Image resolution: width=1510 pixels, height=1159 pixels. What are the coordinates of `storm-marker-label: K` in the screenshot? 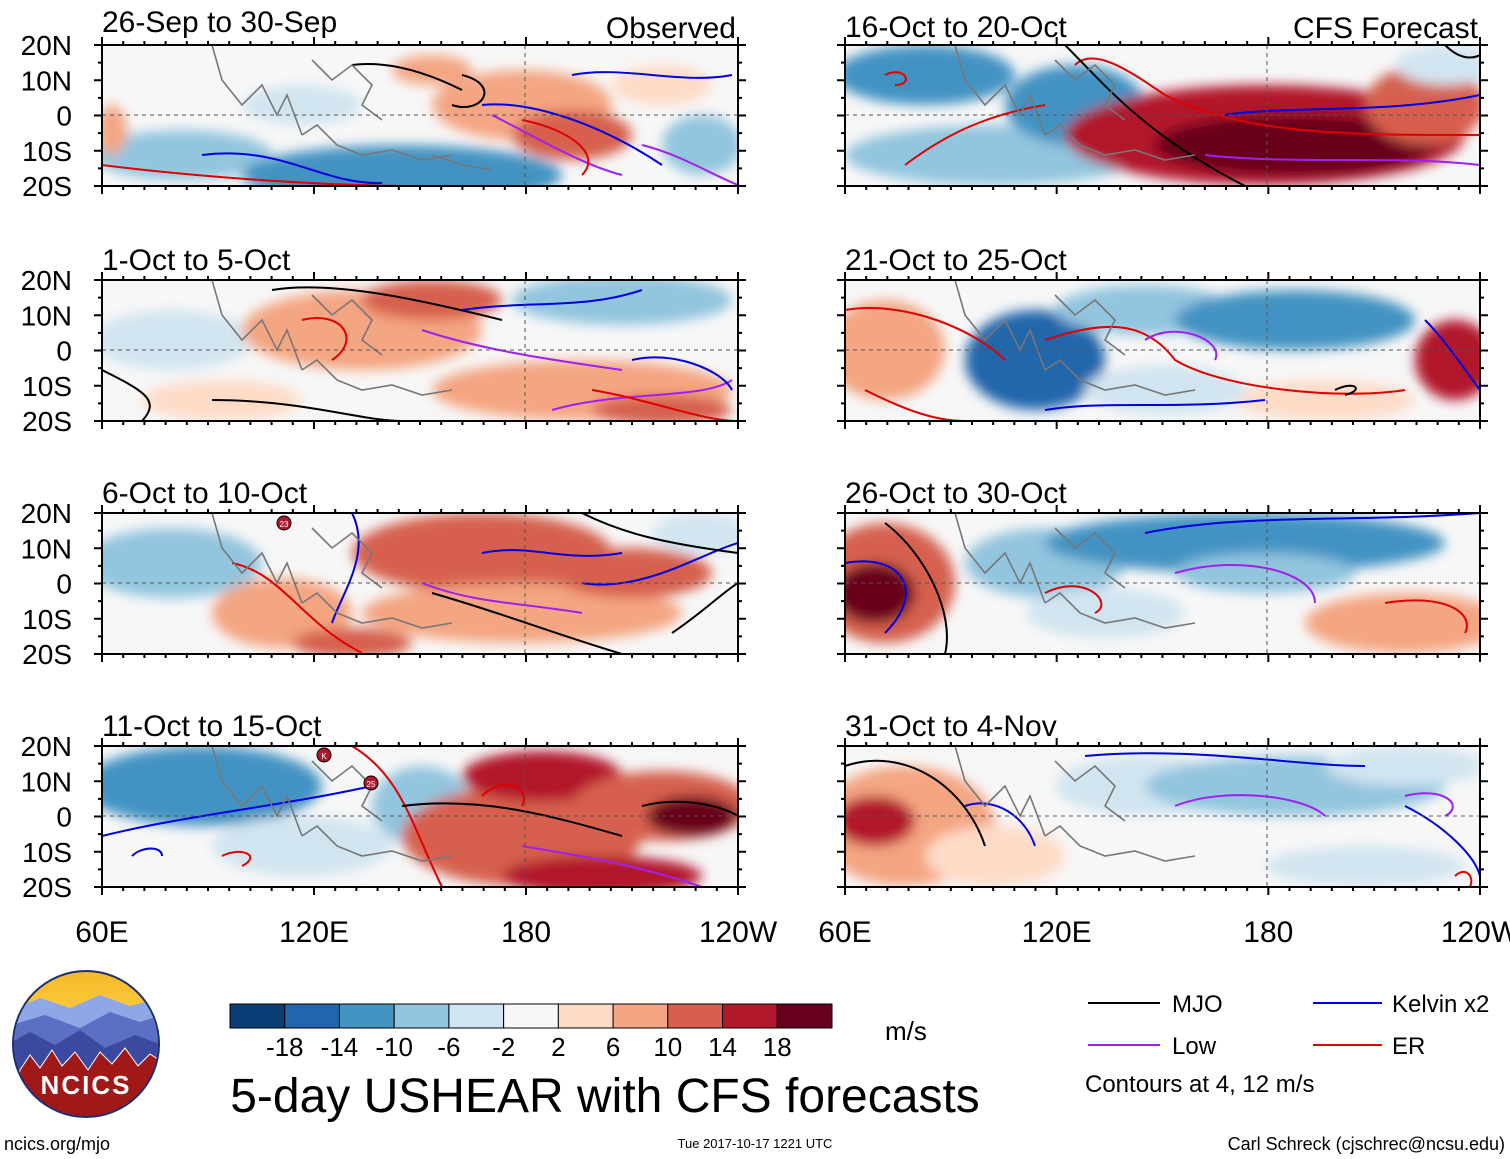 It's located at (324, 756).